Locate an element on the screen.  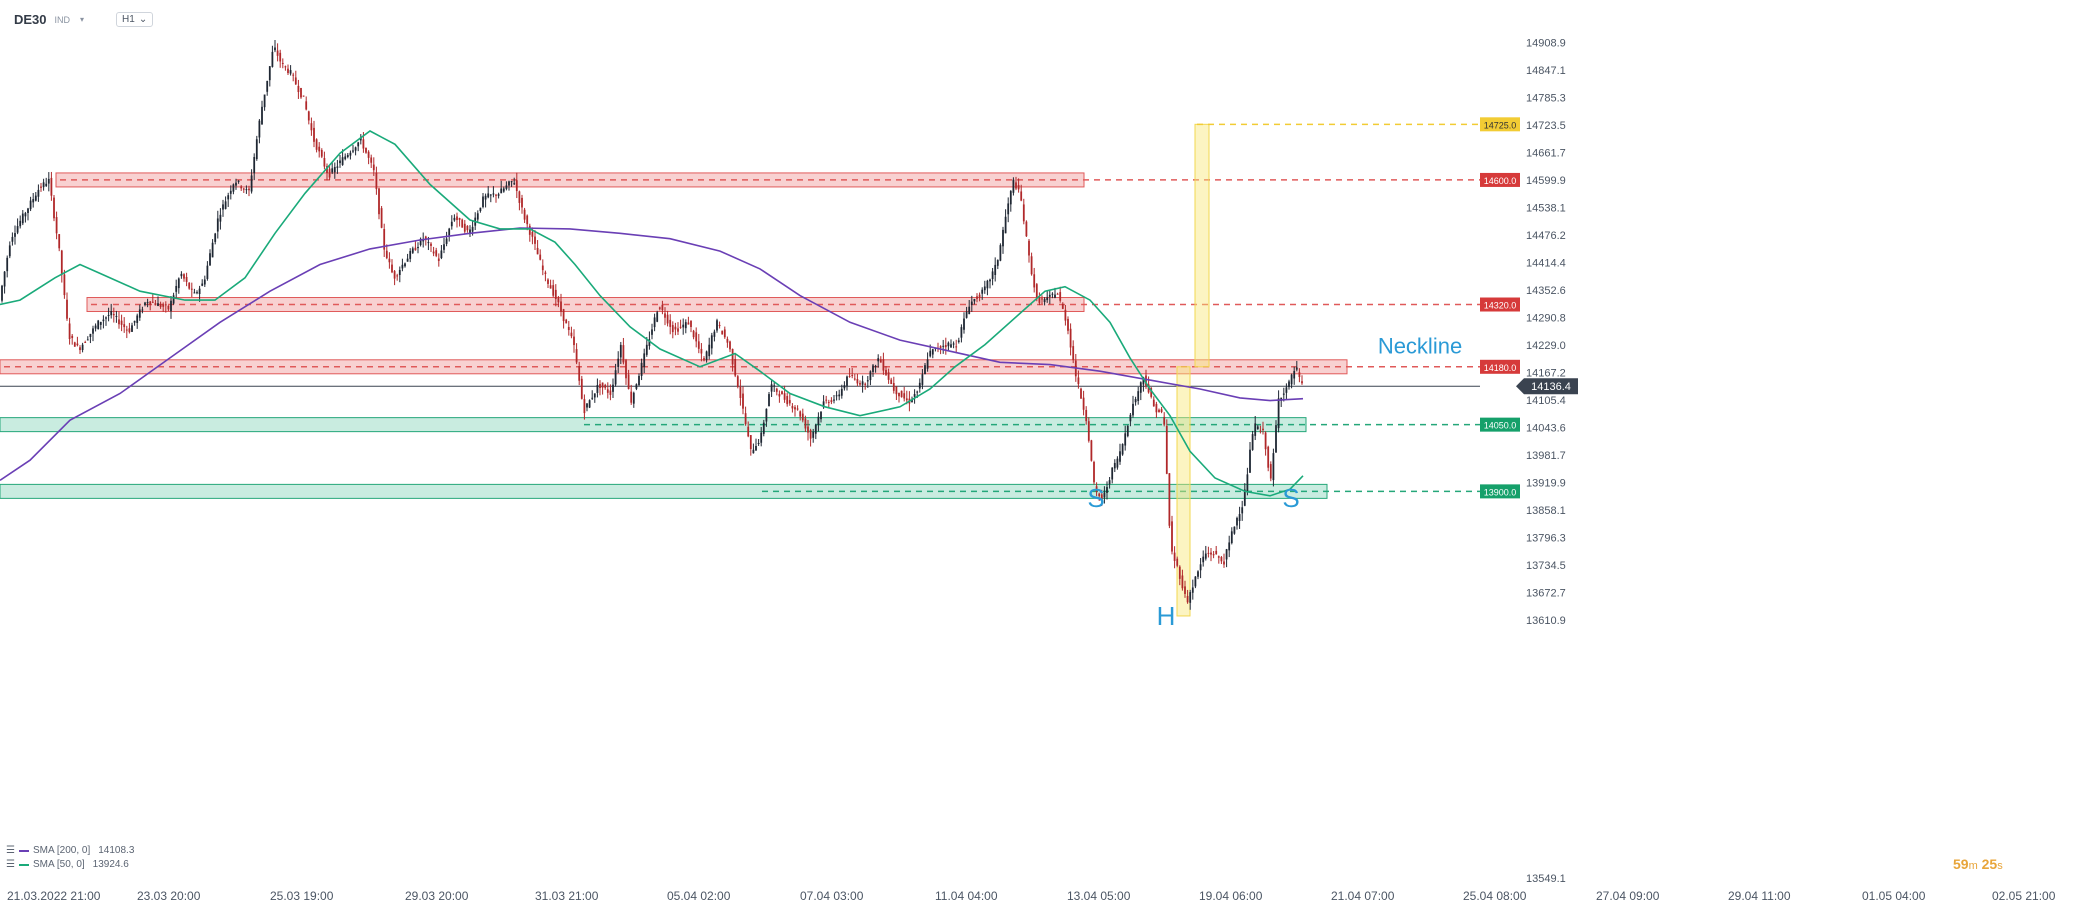
x-tick-label: 27.04 09:00 is located at coordinates (1628, 896).